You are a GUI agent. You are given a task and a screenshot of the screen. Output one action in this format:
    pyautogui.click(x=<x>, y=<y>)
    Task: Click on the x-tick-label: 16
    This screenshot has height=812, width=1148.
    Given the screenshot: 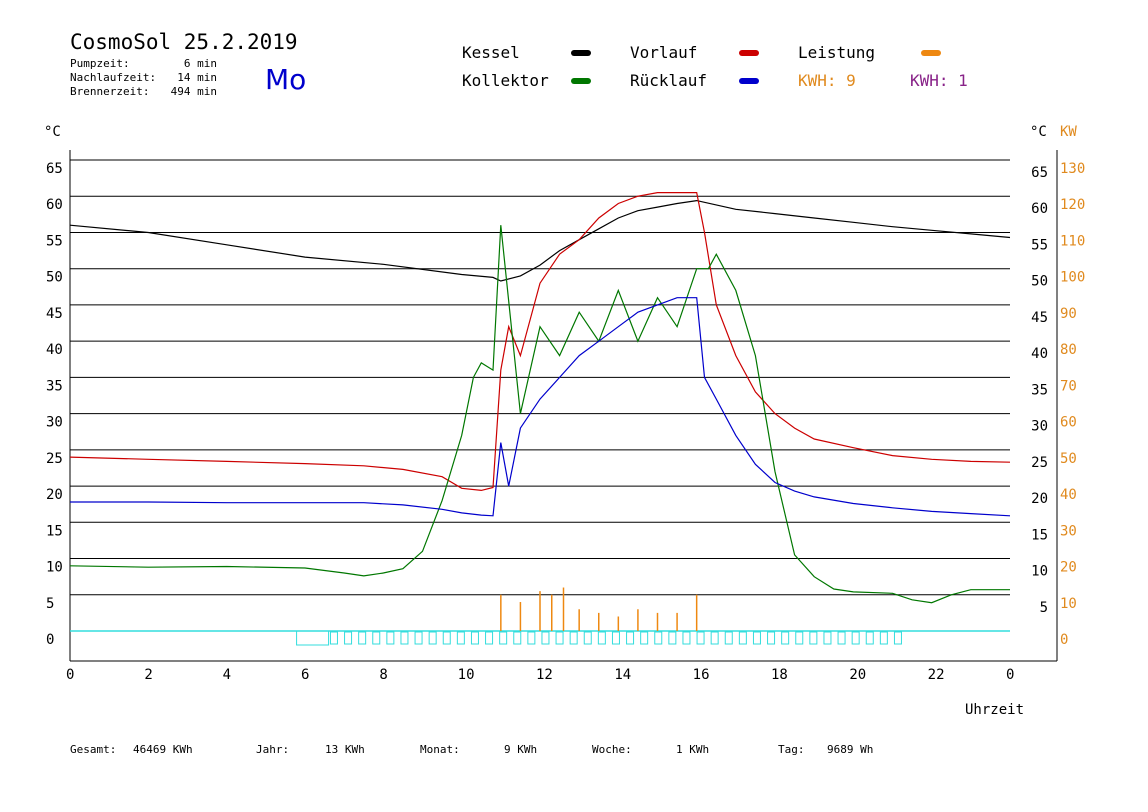 What is the action you would take?
    pyautogui.click(x=701, y=675)
    